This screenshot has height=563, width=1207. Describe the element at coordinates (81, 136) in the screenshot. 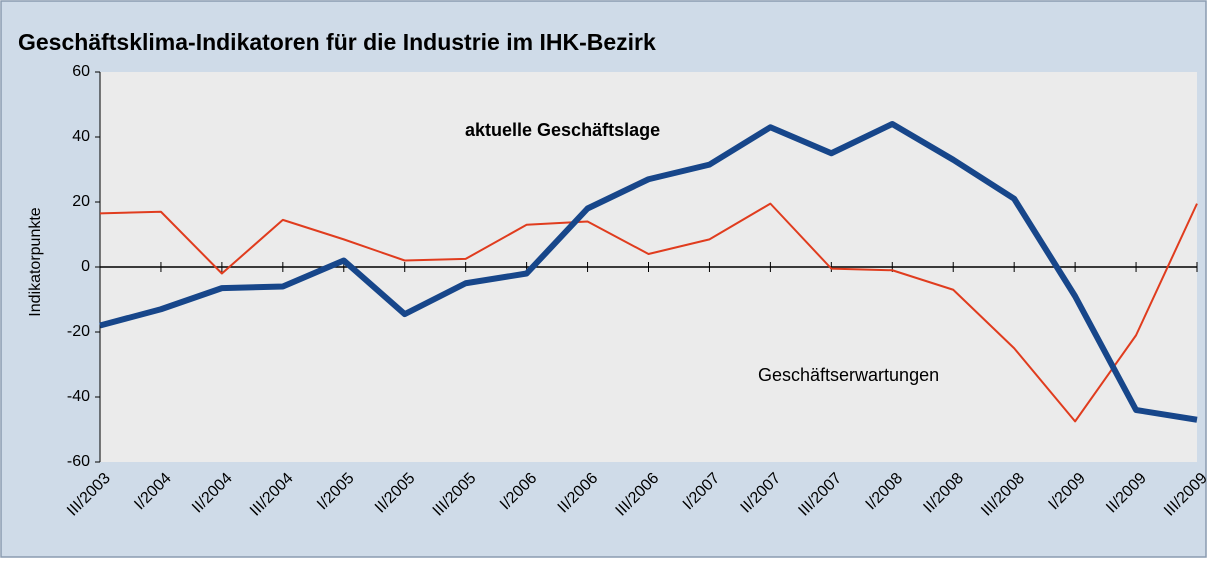

I see `y-tick-label: 40` at that location.